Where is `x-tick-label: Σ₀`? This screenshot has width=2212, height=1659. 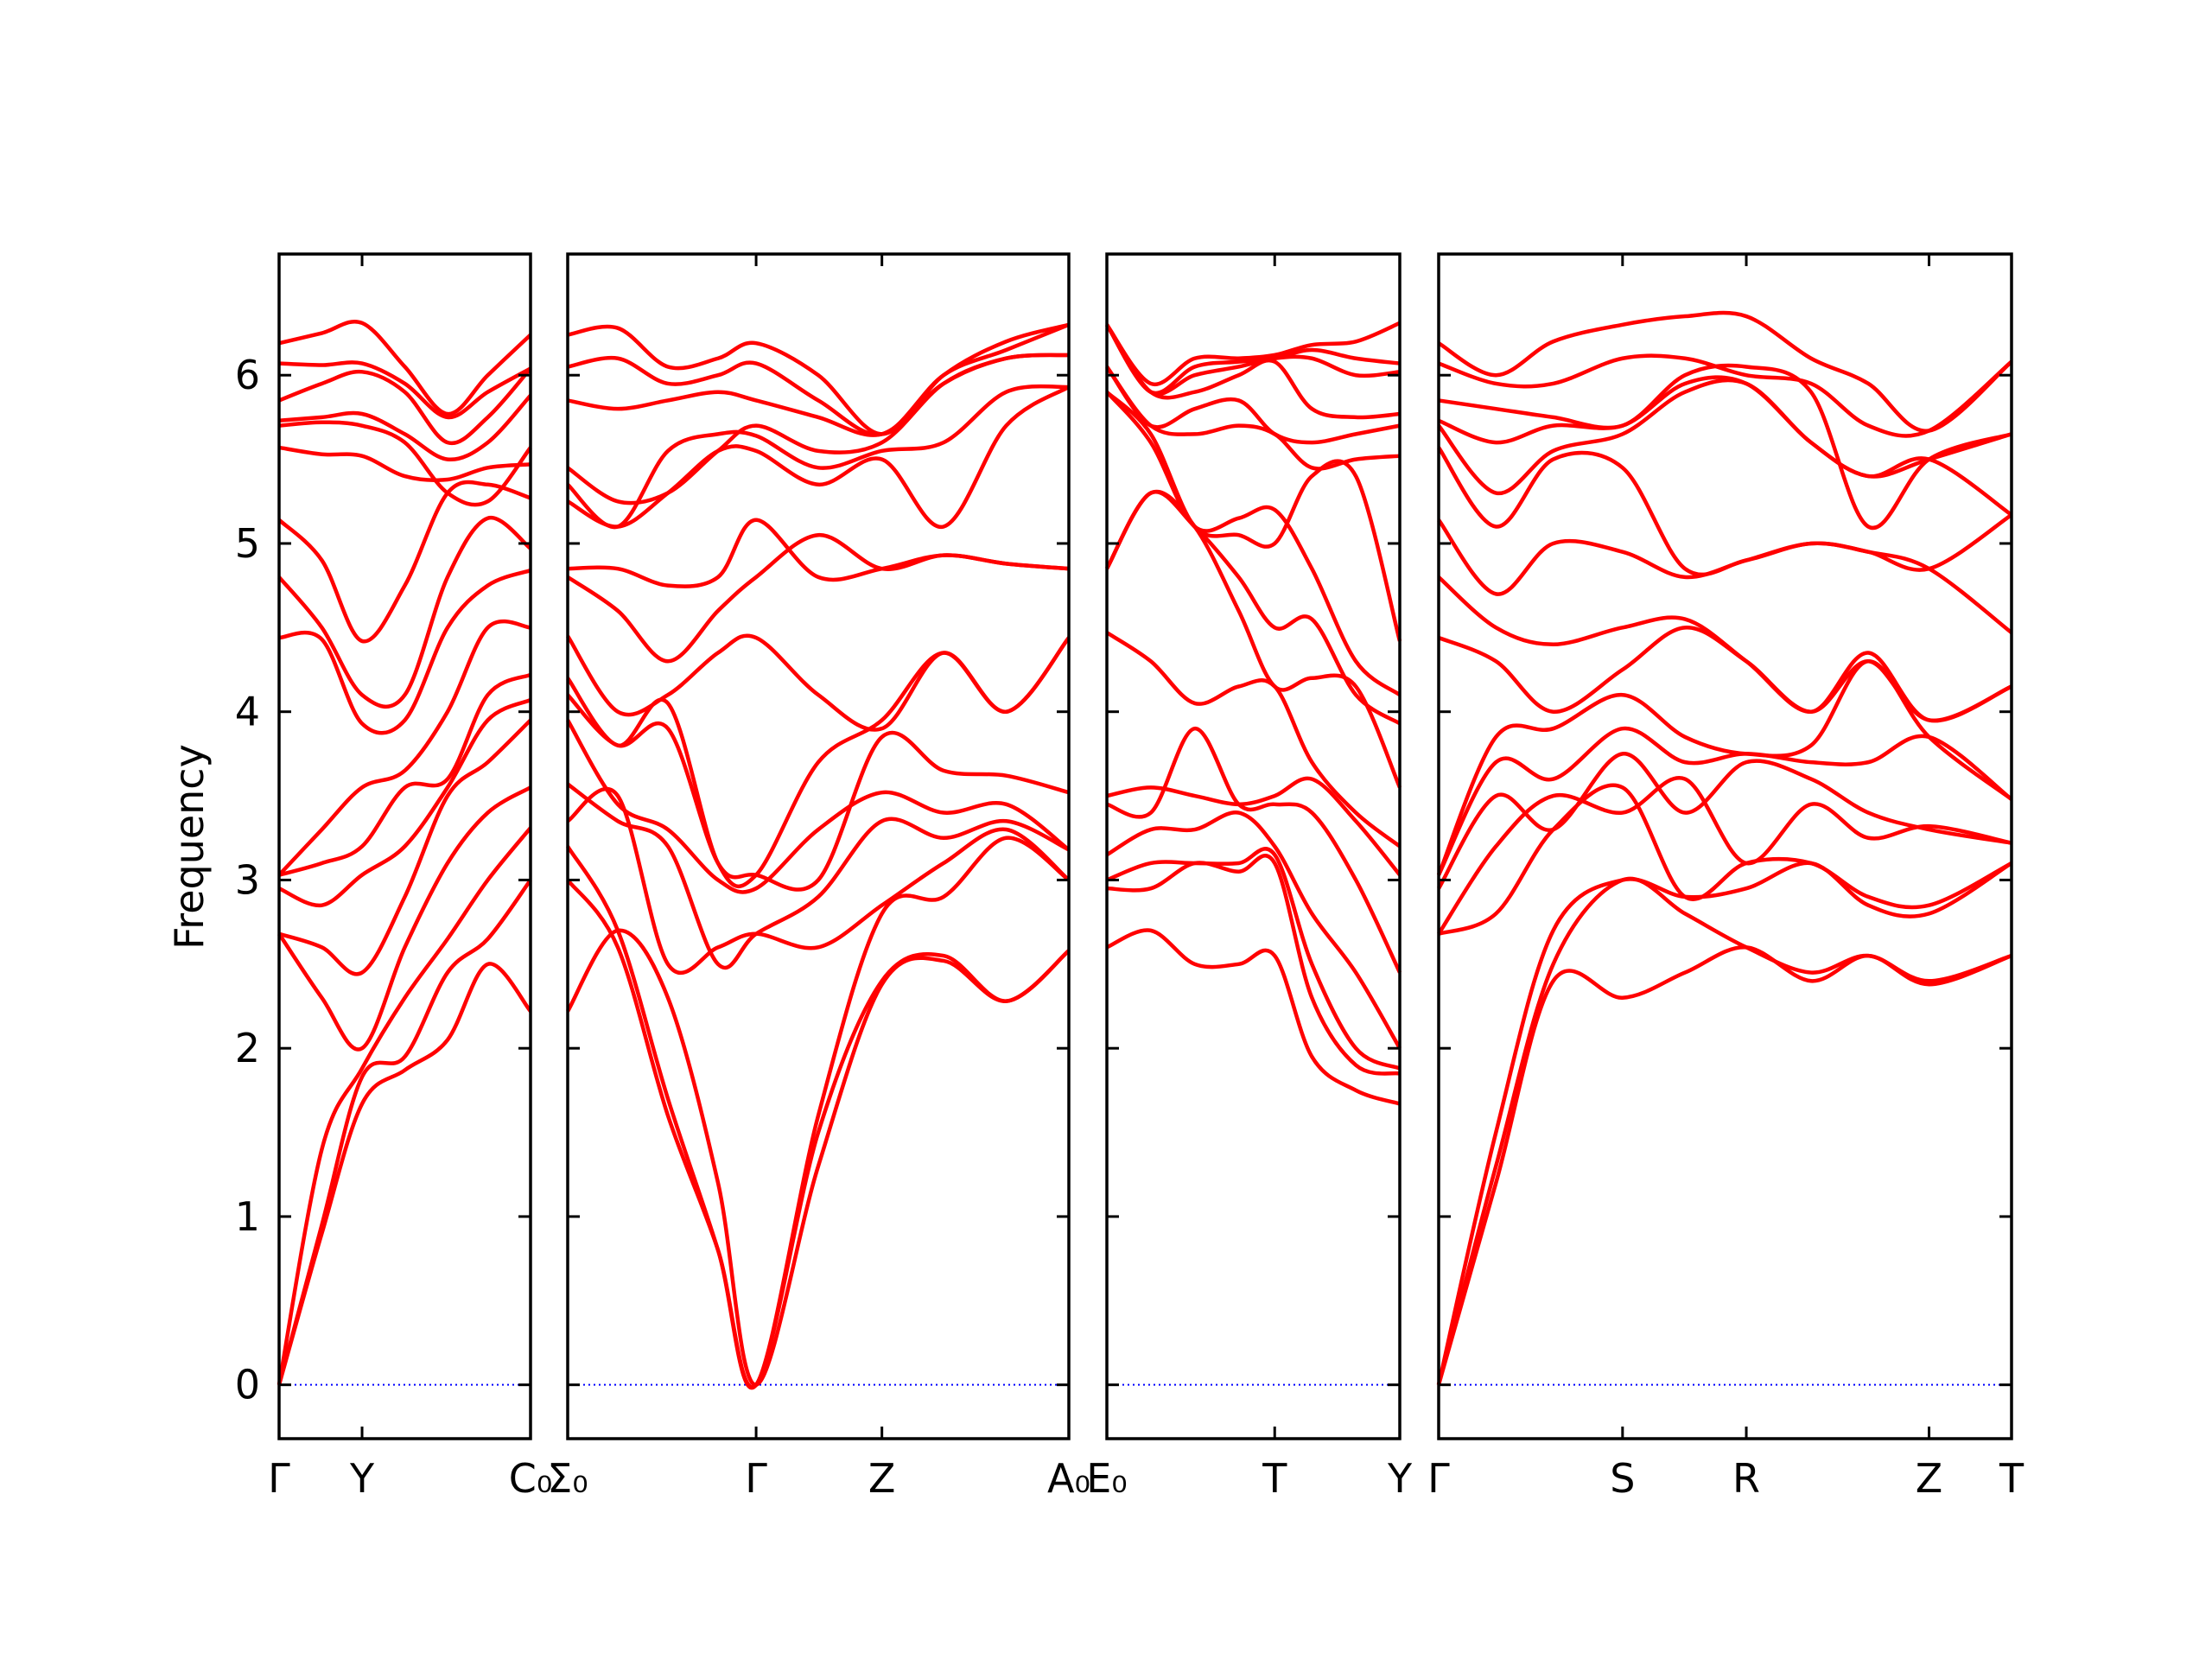 x-tick-label: Σ₀ is located at coordinates (567, 1478).